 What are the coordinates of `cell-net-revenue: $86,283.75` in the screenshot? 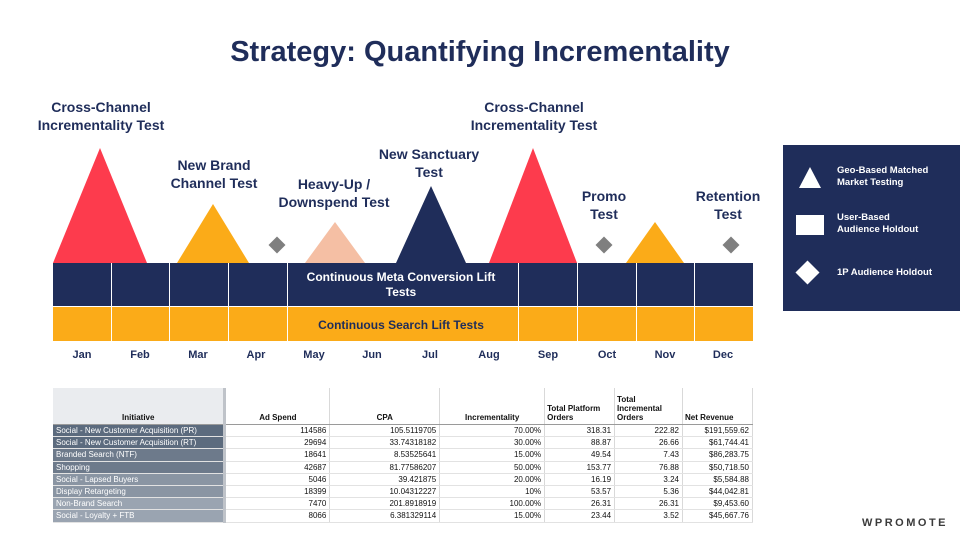 It's located at (717, 455).